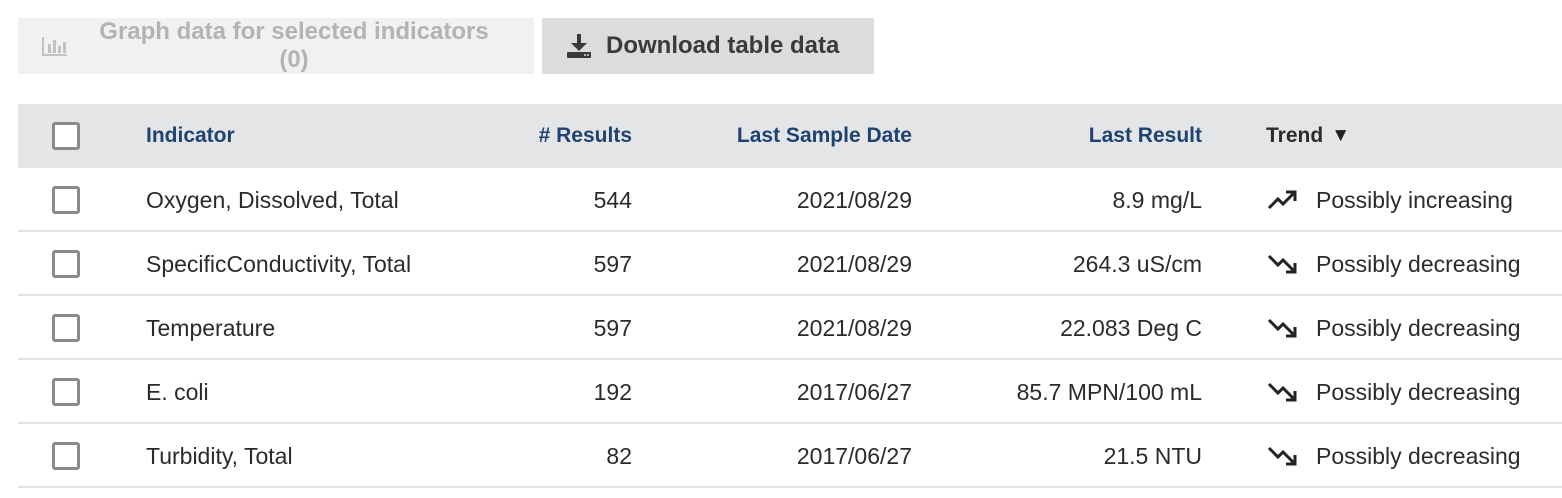  What do you see at coordinates (1137, 263) in the screenshot?
I see `last-result-cell: 264.3 uS/cm` at bounding box center [1137, 263].